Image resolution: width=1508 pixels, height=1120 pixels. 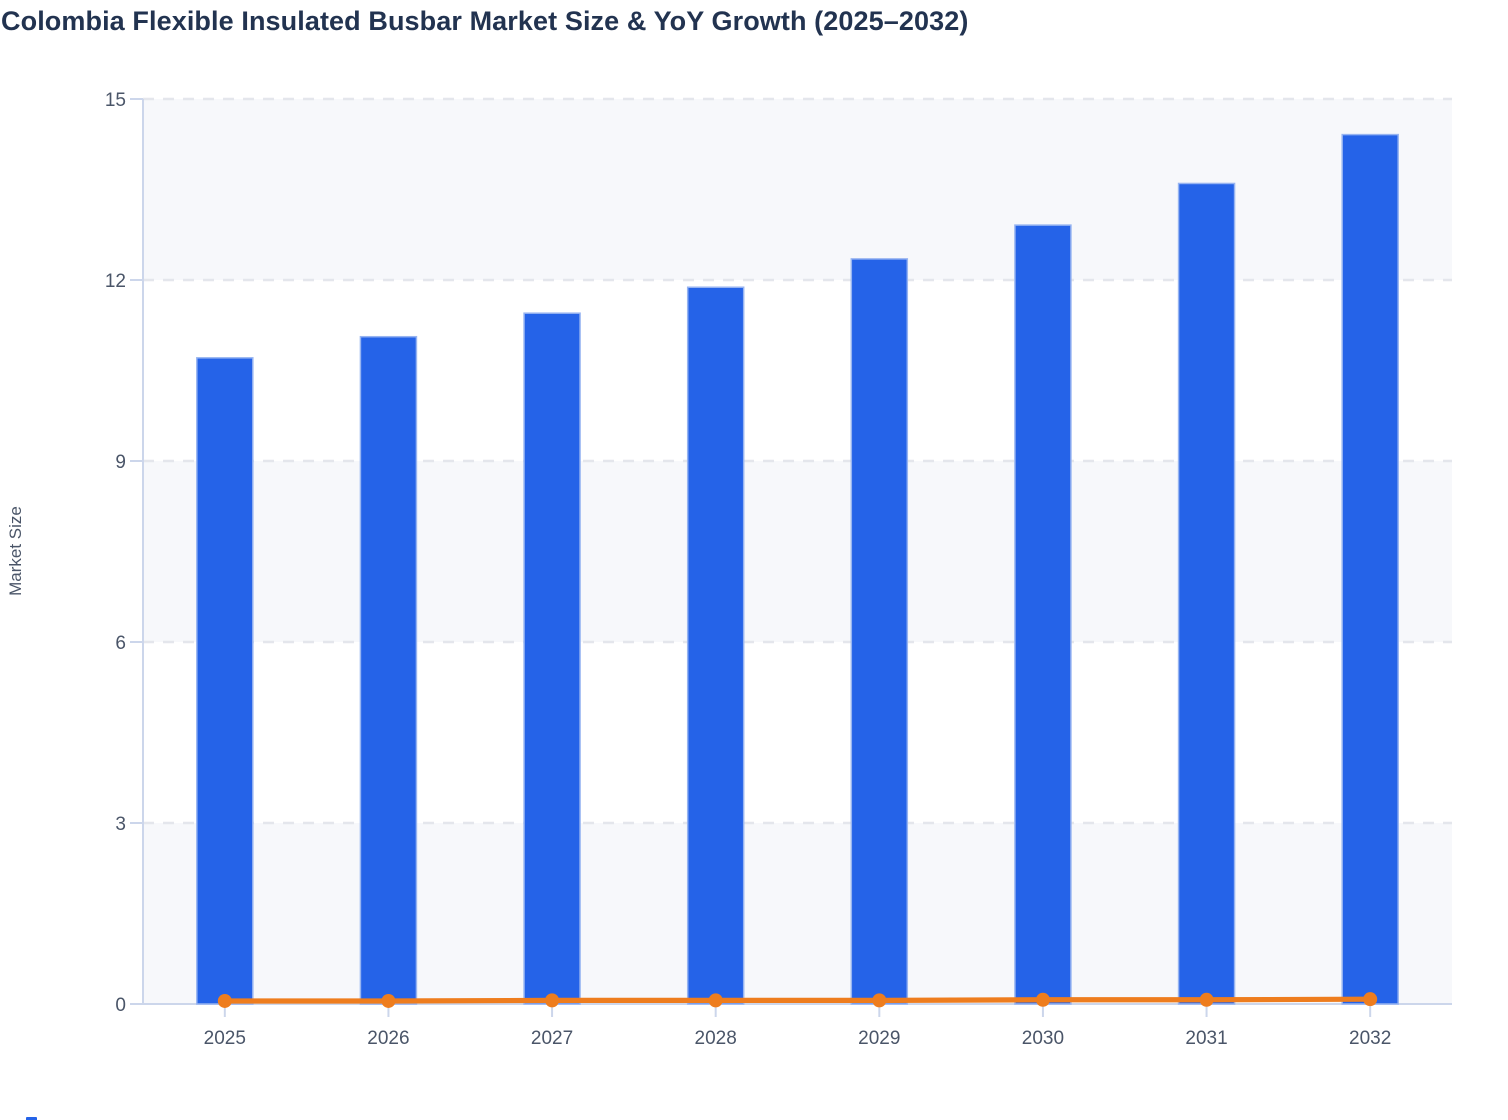 I want to click on bar-2032, so click(x=1370, y=569).